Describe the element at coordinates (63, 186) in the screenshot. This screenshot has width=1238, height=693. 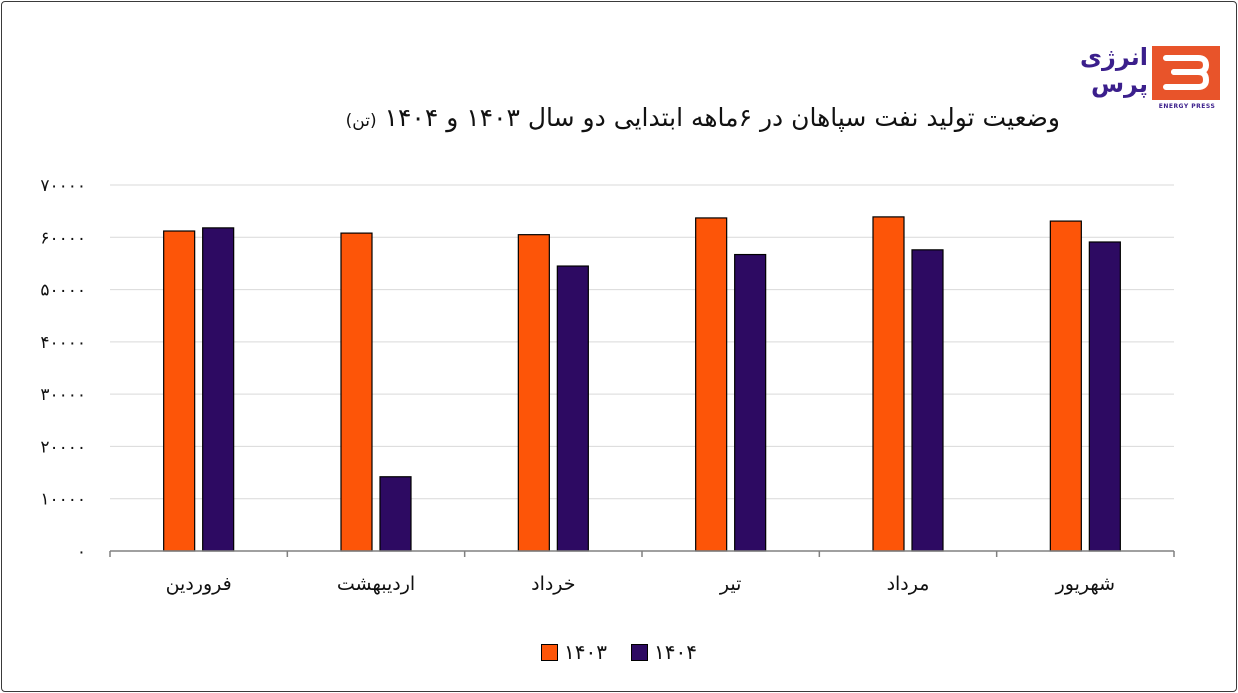
I see `y-tick-label: ۷۰۰۰۰` at that location.